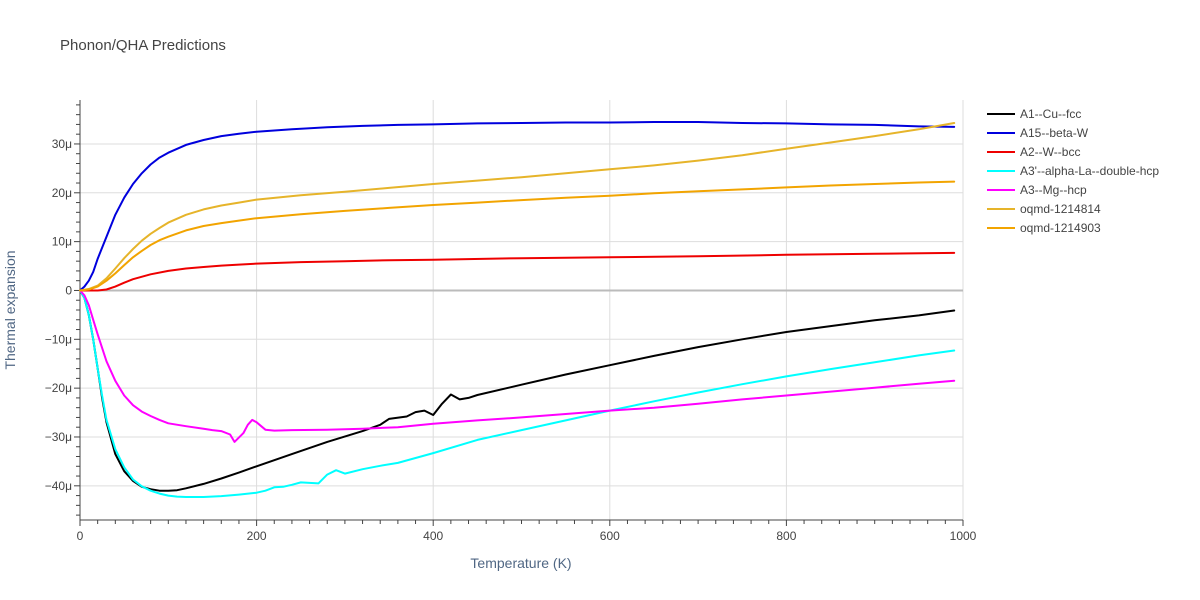 The height and width of the screenshot is (600, 1200). Describe the element at coordinates (1089, 171) in the screenshot. I see `legend-label: A3'--alpha-La--double-hcp` at that location.